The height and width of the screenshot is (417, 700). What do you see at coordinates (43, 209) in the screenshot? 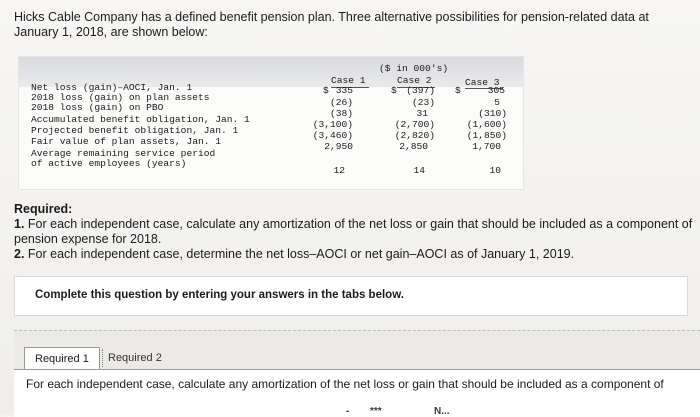
I see `required-heading: Required:` at bounding box center [43, 209].